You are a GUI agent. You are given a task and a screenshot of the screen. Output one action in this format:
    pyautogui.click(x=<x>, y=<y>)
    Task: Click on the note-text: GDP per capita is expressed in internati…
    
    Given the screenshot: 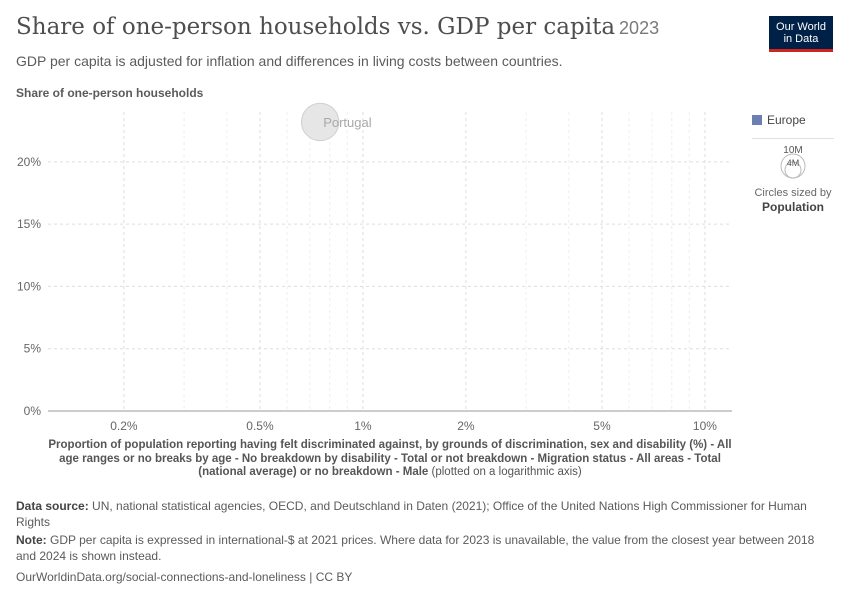 What is the action you would take?
    pyautogui.click(x=415, y=548)
    